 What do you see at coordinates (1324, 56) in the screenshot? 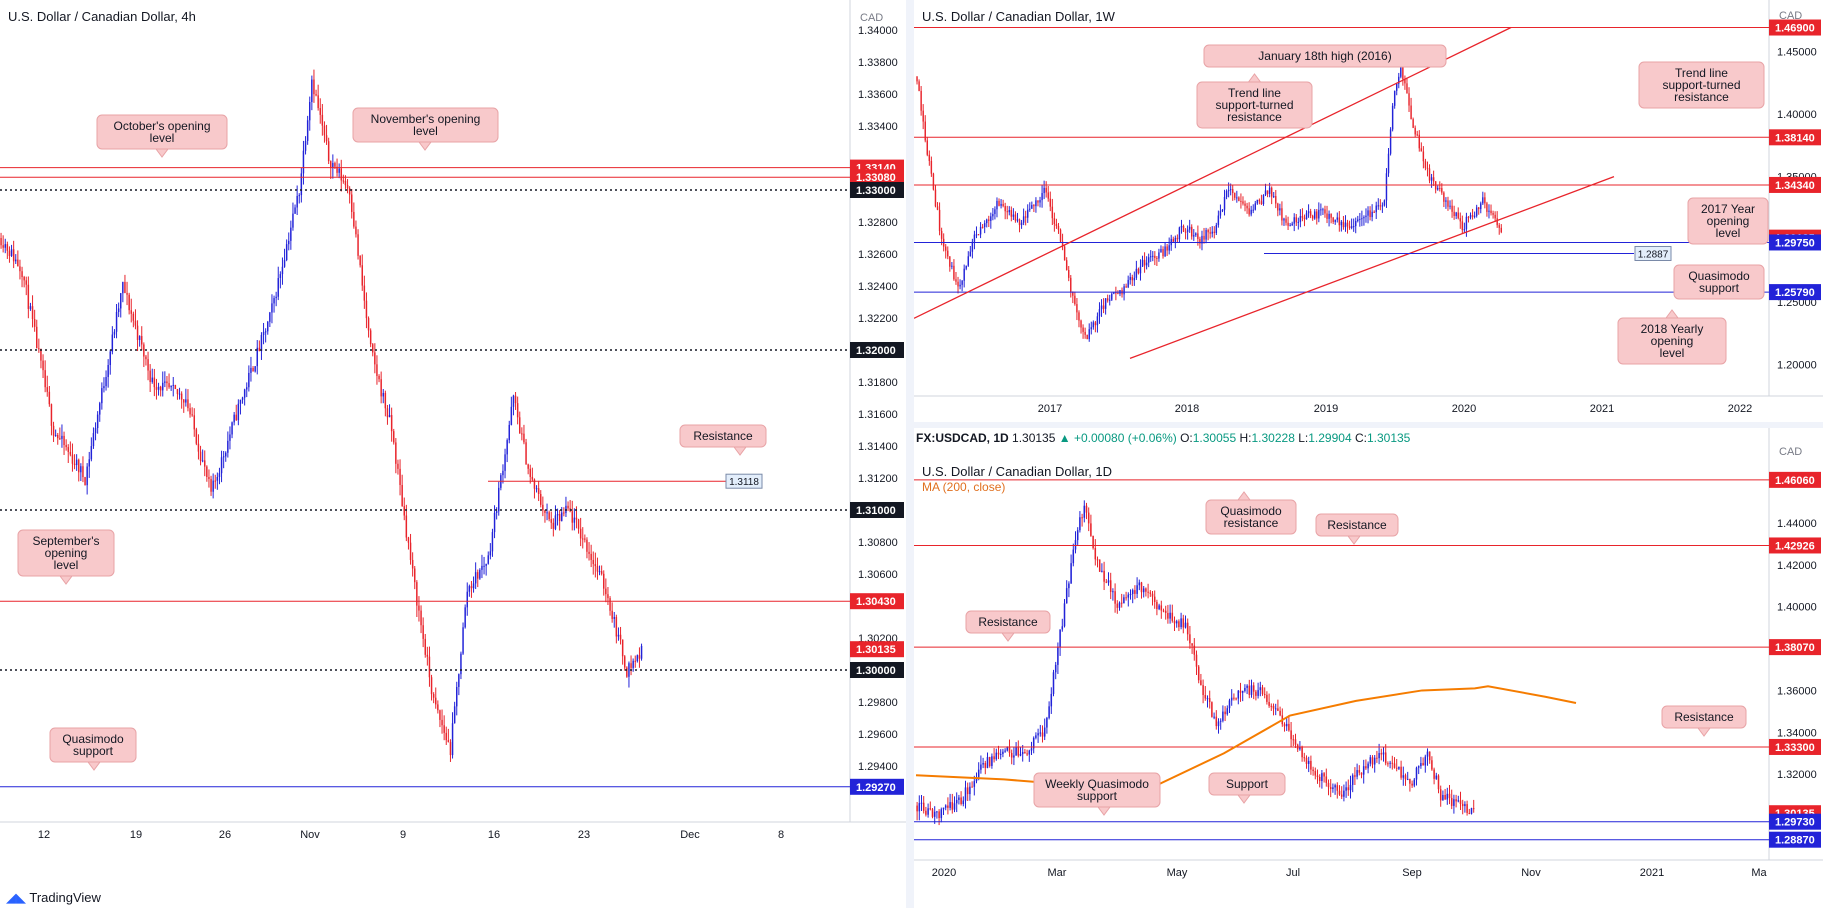
I see `annotation-text: January 18th high (2016)` at bounding box center [1324, 56].